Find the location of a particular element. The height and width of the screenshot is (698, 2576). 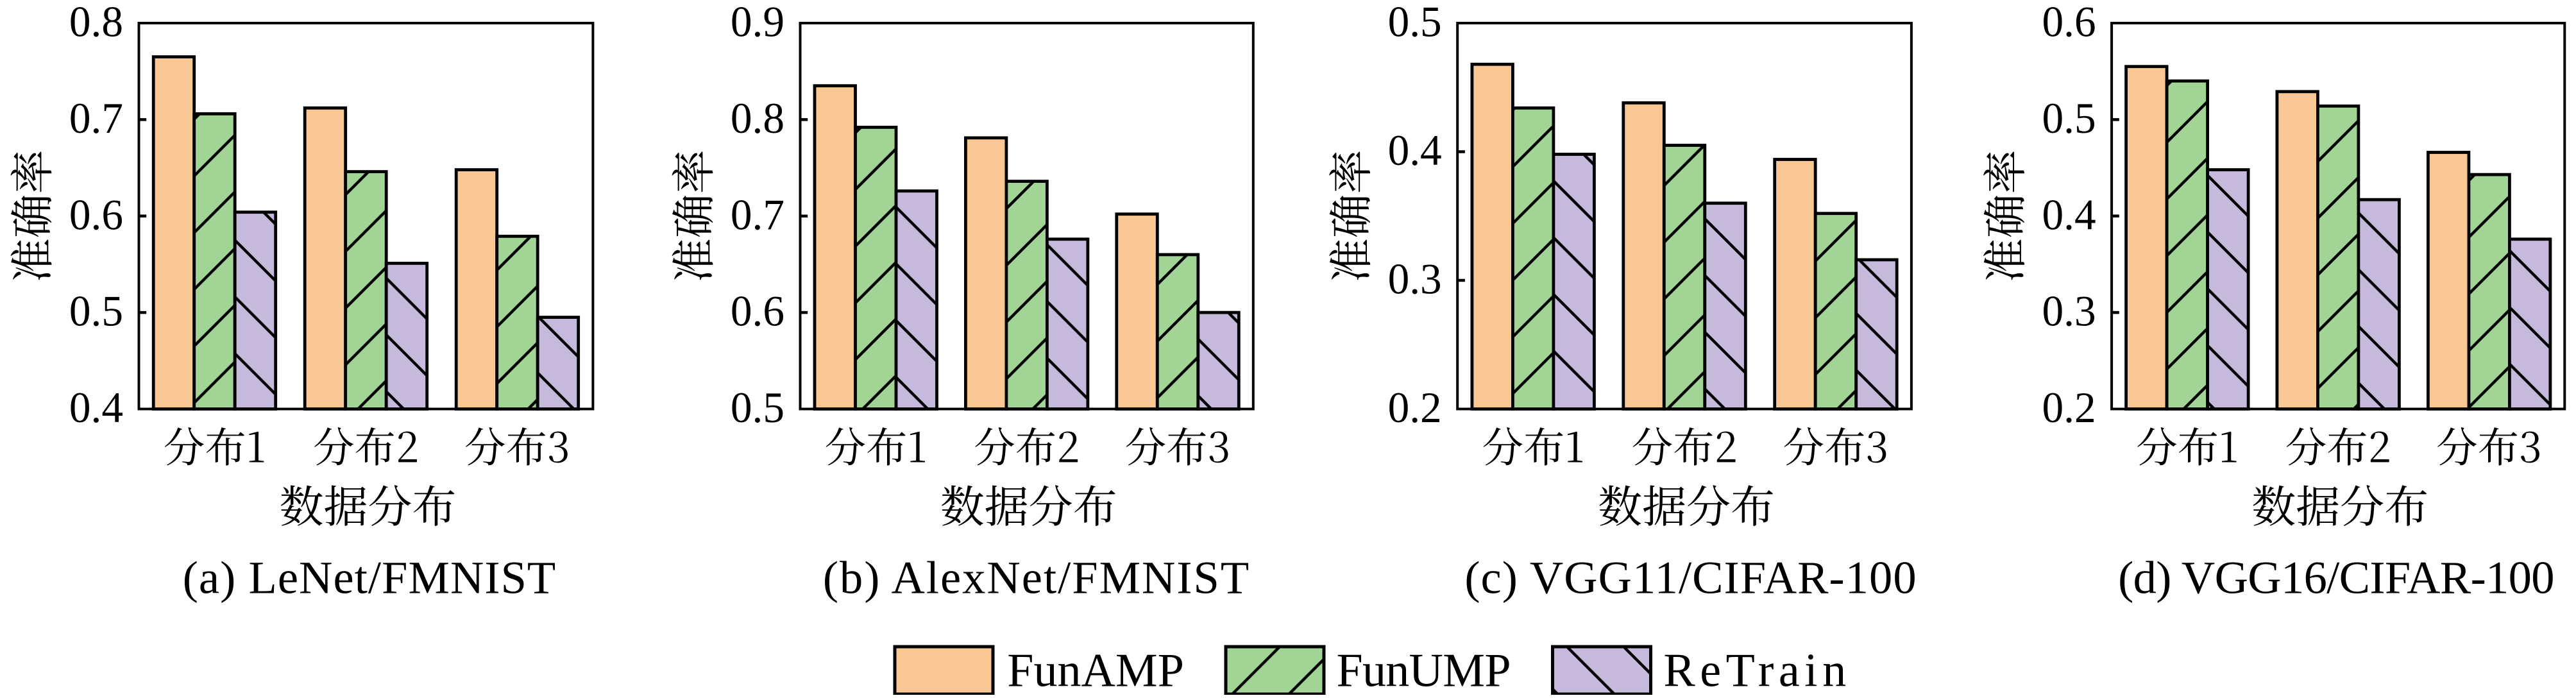

svg-text: (d) VGG16/CIFAR-100 is located at coordinates (2336, 578).